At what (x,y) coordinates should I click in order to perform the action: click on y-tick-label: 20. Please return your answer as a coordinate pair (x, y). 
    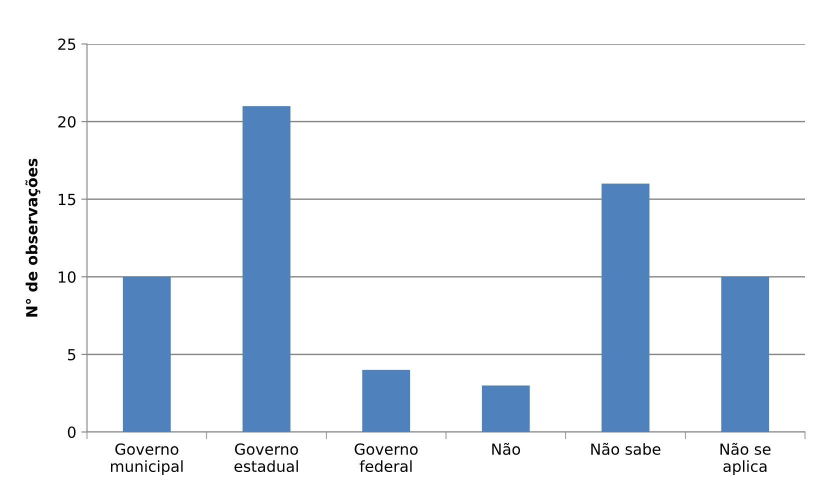
    Looking at the image, I should click on (67, 122).